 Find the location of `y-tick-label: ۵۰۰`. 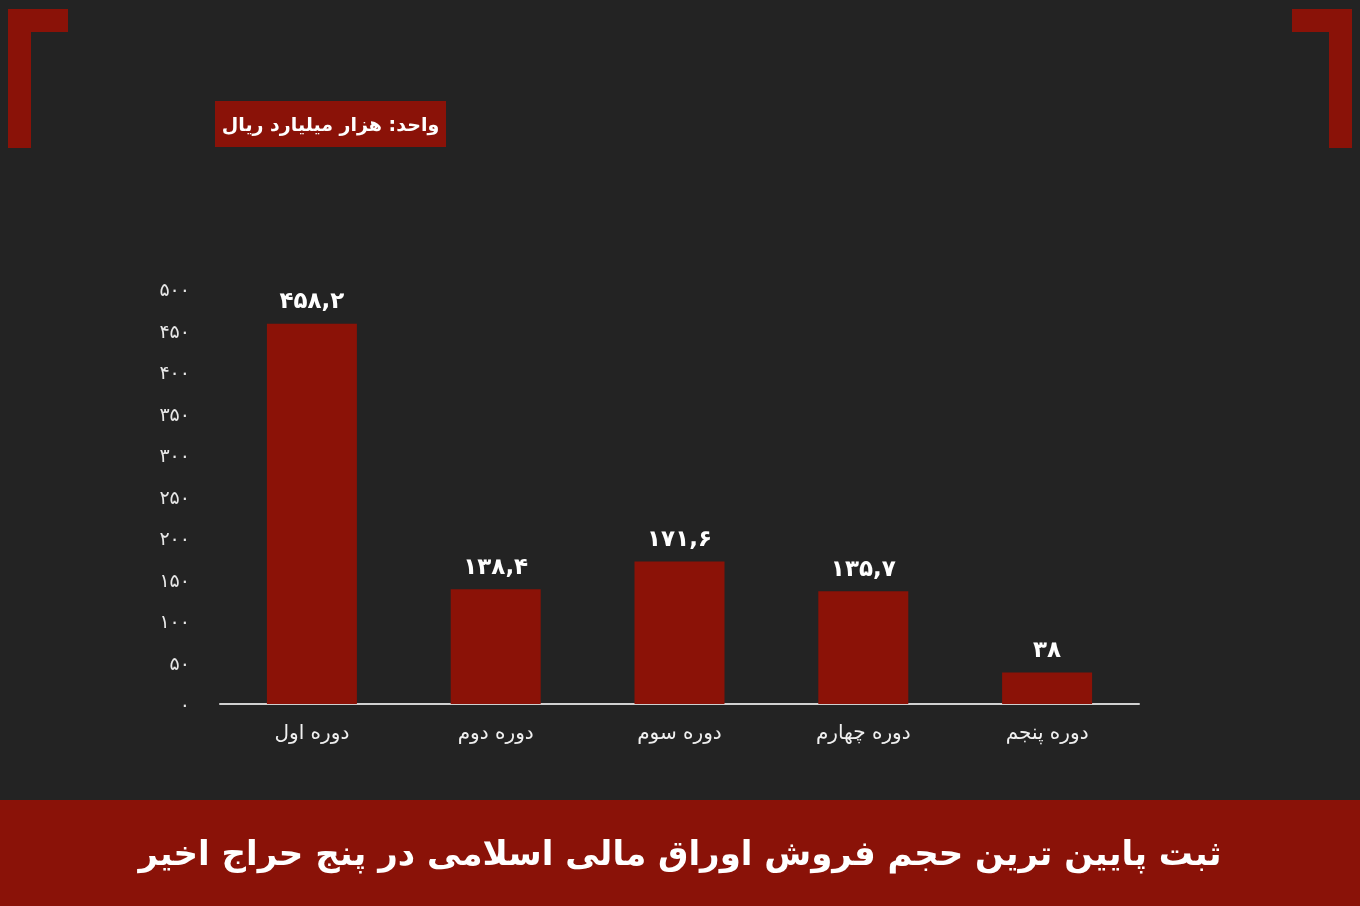

y-tick-label: ۵۰۰ is located at coordinates (174, 289).